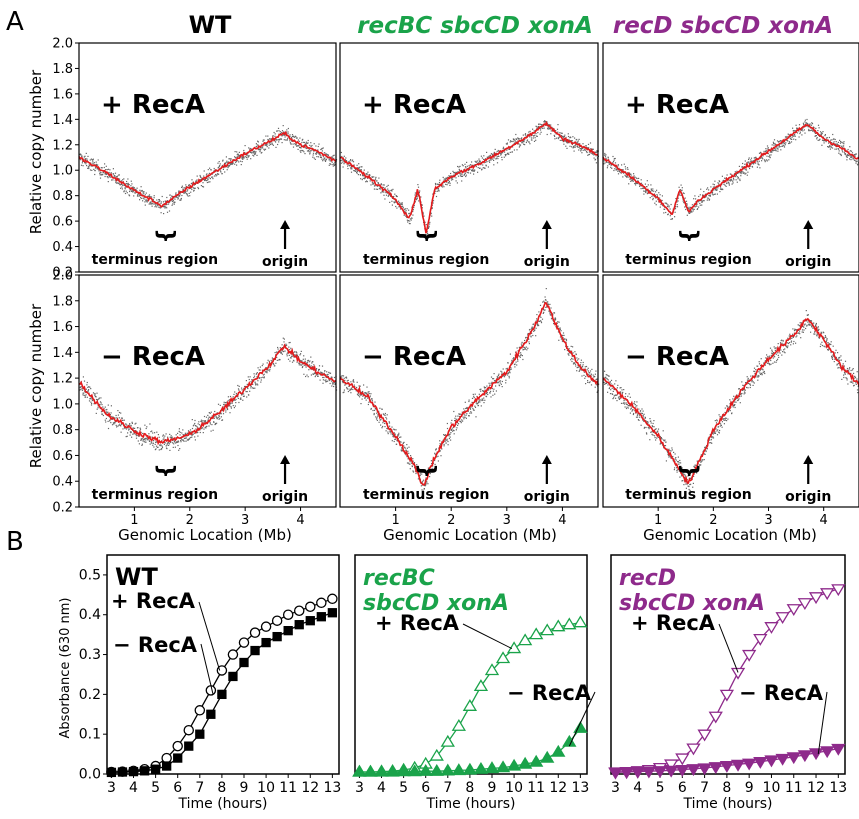  I want to click on y-tick-label: 0.4, so click(62, 247).